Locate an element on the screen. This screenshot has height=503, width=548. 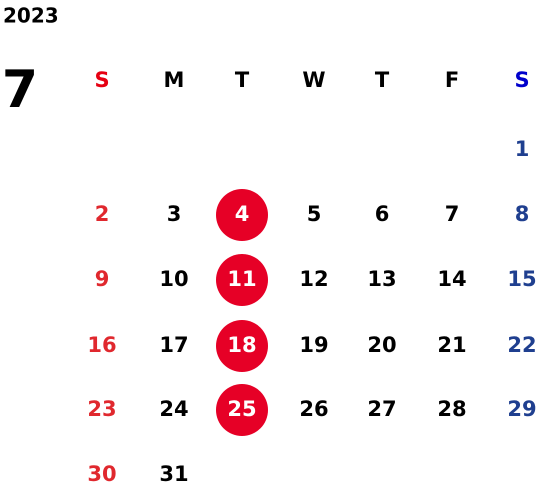
weekday-label: M is located at coordinates (174, 80).